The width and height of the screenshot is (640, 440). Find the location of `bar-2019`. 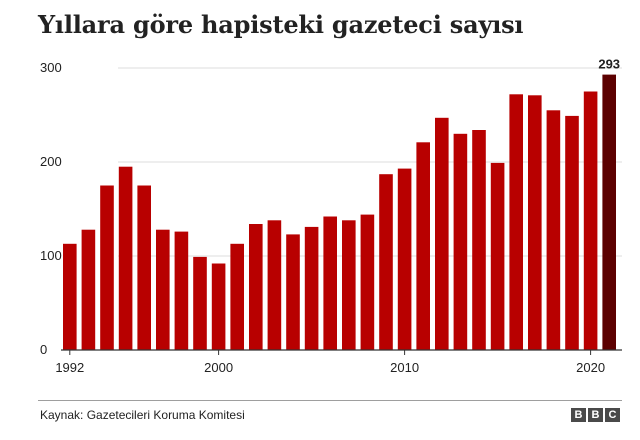

bar-2019 is located at coordinates (572, 233).